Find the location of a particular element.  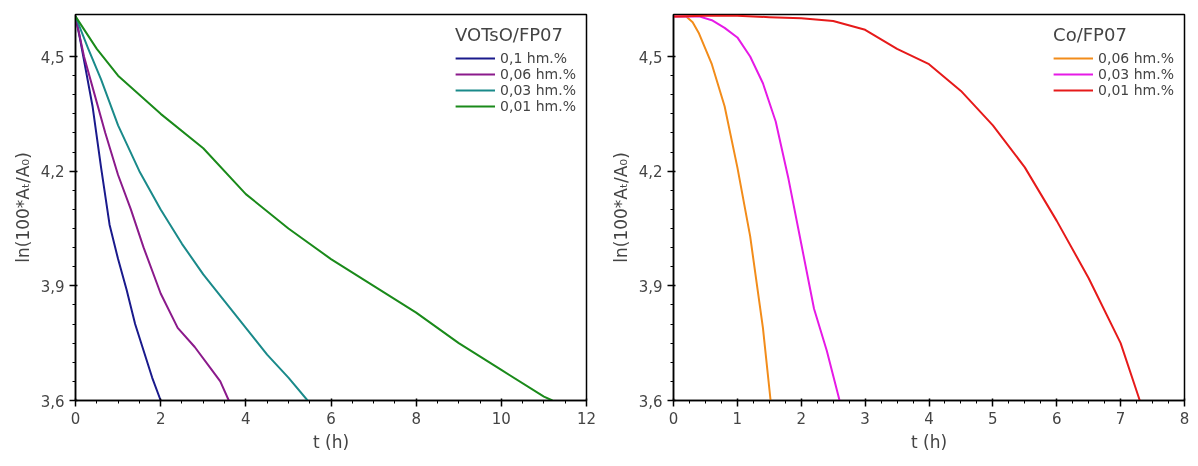

legend-title: Co/FP07 is located at coordinates (1090, 34).